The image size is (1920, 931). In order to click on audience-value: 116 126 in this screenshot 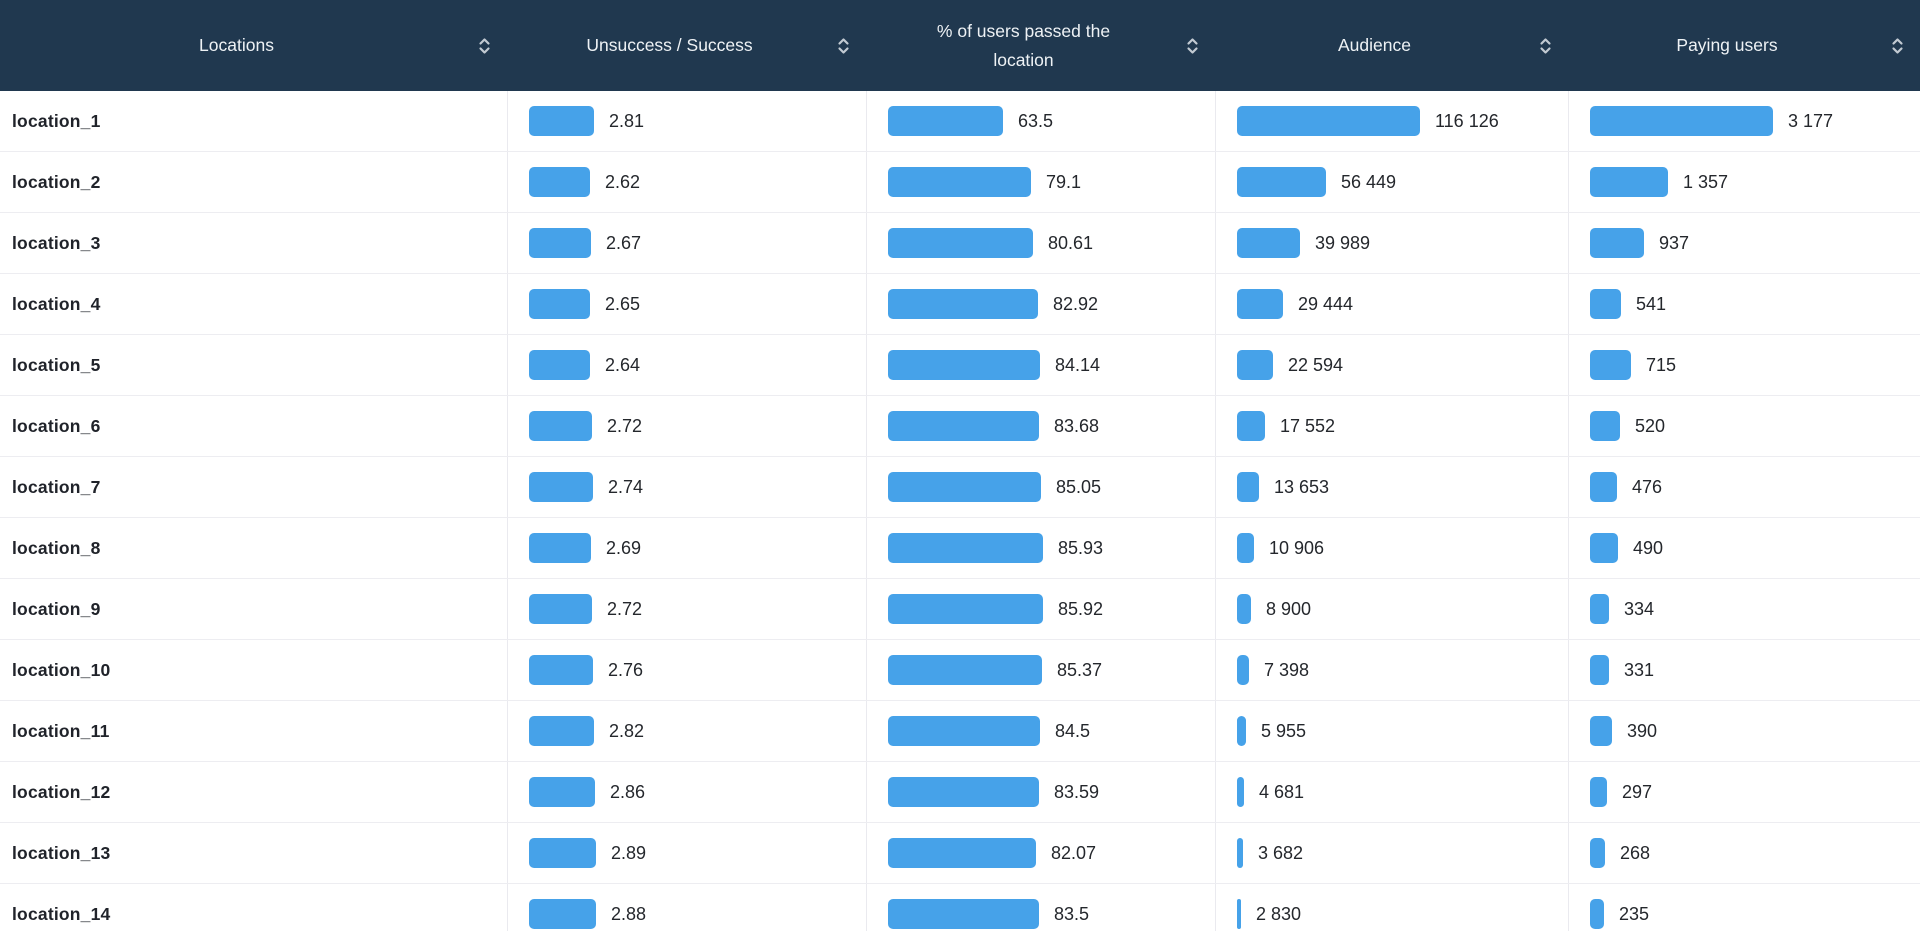, I will do `click(1467, 120)`.